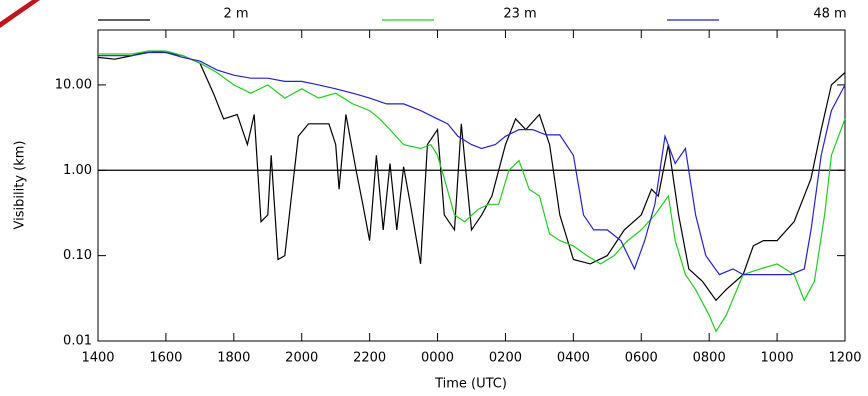  What do you see at coordinates (77, 170) in the screenshot?
I see `y-tick-label: 1.00` at bounding box center [77, 170].